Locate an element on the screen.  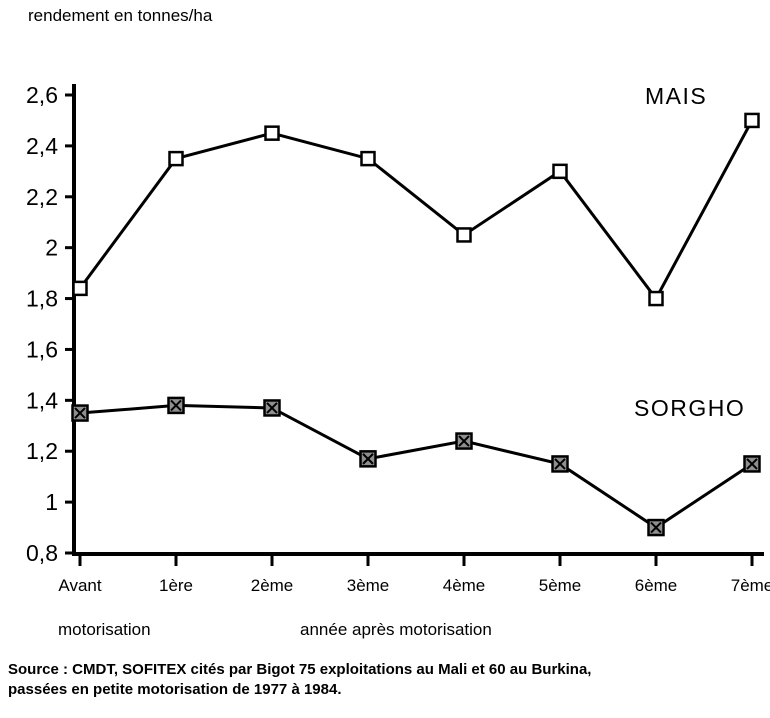
y-tick-label: 1,6 is located at coordinates (42, 349).